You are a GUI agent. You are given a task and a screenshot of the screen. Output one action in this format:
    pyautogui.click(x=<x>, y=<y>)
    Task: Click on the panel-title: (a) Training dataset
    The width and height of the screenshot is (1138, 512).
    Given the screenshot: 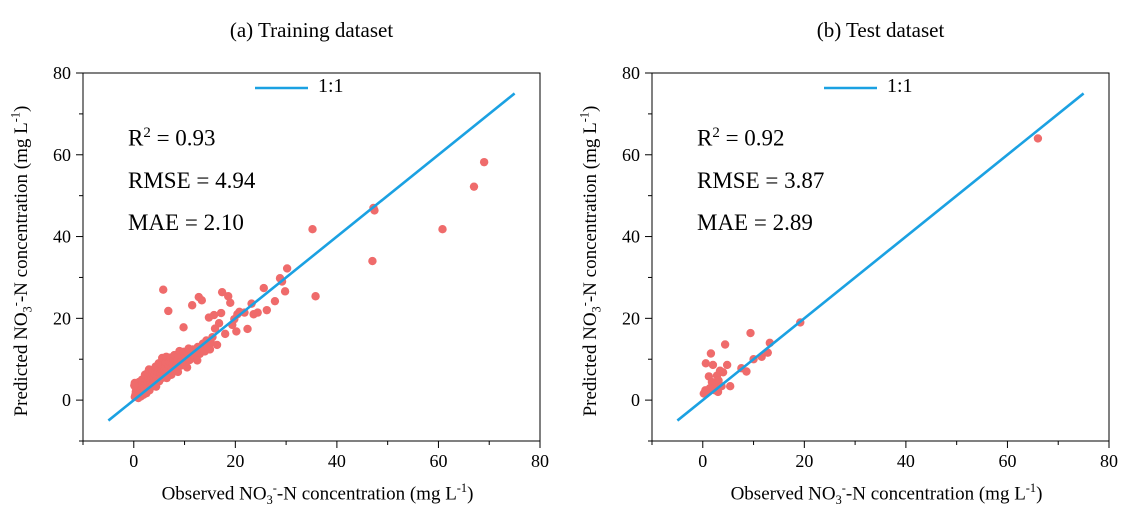 What is the action you would take?
    pyautogui.click(x=311, y=30)
    